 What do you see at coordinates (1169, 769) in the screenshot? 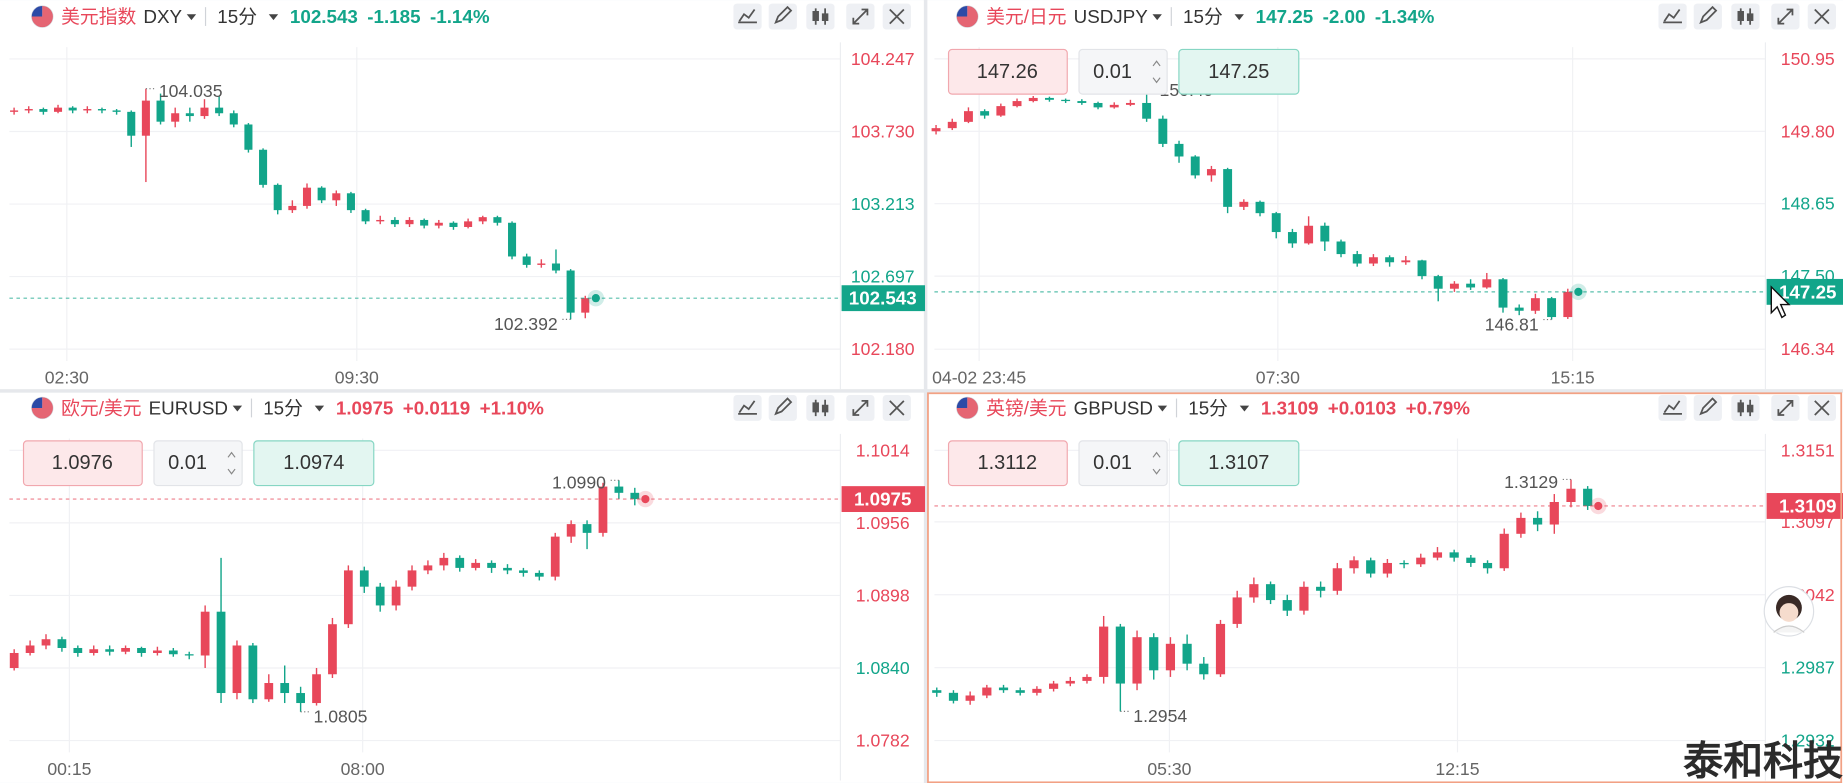
I see `x-tick-label: 05:30` at bounding box center [1169, 769].